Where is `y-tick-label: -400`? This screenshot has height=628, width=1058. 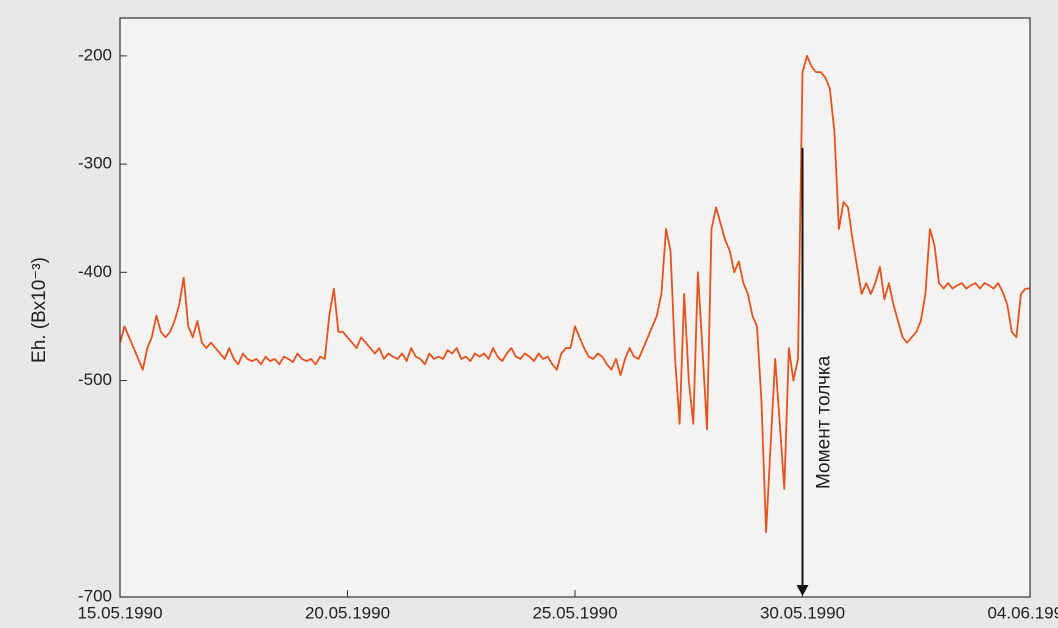 y-tick-label: -400 is located at coordinates (95, 271).